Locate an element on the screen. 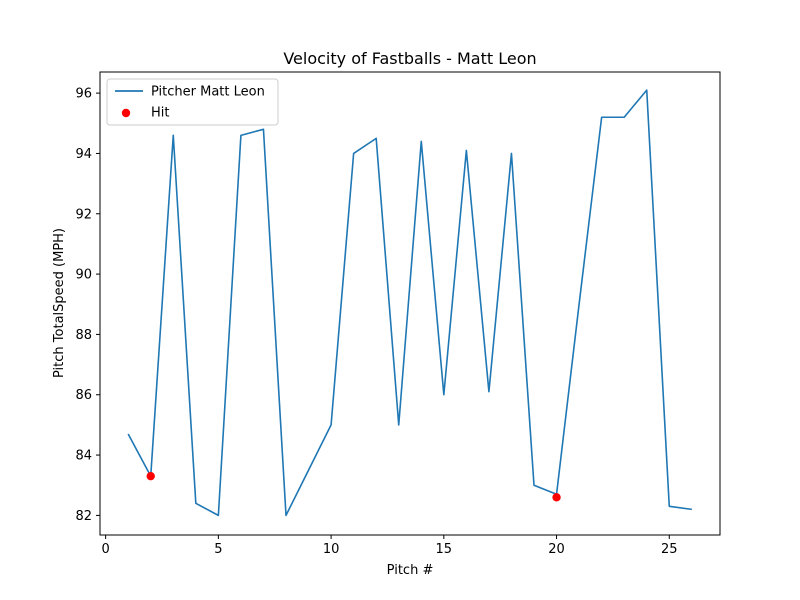  y-tick-label: 96 is located at coordinates (83, 94).